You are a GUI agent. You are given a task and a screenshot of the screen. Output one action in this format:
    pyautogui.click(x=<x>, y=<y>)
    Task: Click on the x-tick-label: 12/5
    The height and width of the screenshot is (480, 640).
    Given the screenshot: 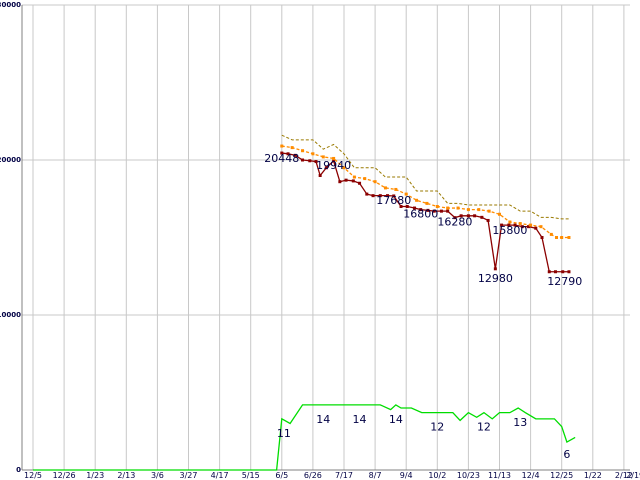 What is the action you would take?
    pyautogui.click(x=33, y=475)
    